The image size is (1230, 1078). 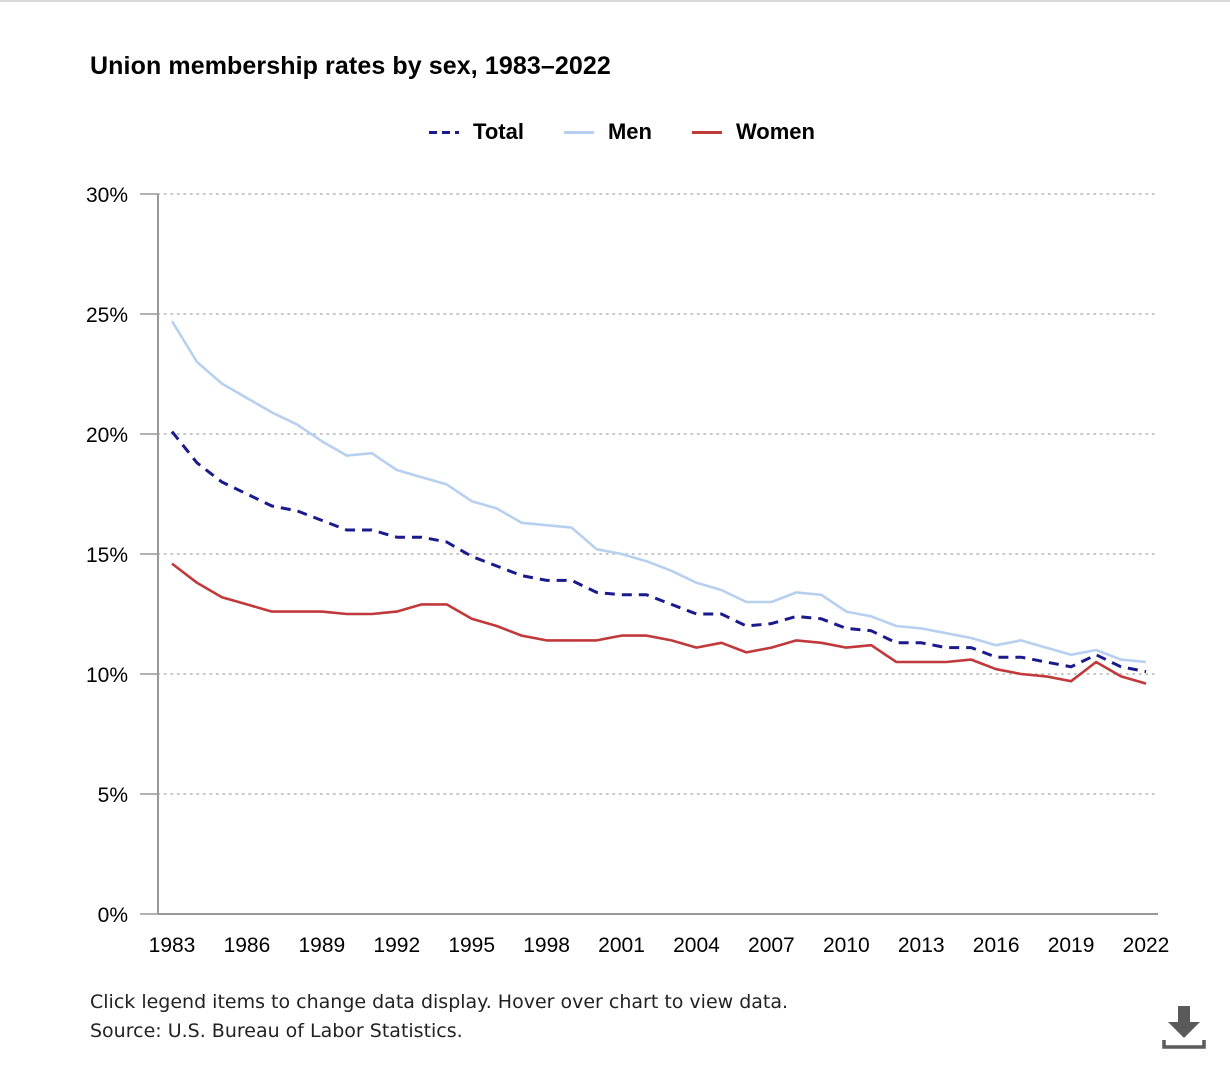 I want to click on x-tick-label: 1983, so click(x=172, y=945).